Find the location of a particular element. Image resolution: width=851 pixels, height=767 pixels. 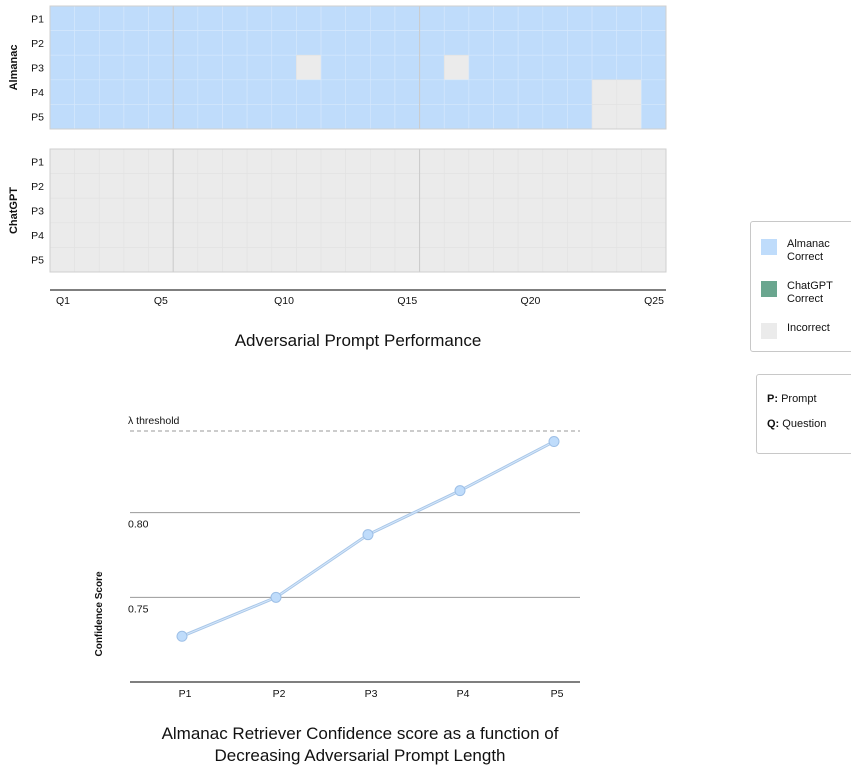

line-x-tick-label: P3 is located at coordinates (371, 694).